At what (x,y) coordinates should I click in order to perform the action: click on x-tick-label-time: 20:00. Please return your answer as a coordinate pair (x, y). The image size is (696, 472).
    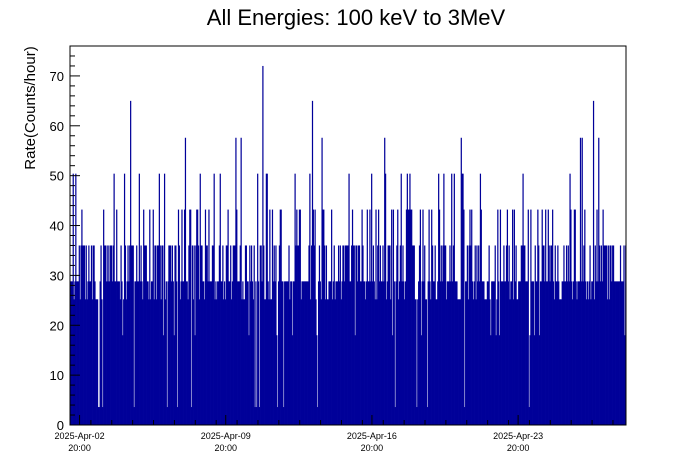
    Looking at the image, I should click on (518, 448).